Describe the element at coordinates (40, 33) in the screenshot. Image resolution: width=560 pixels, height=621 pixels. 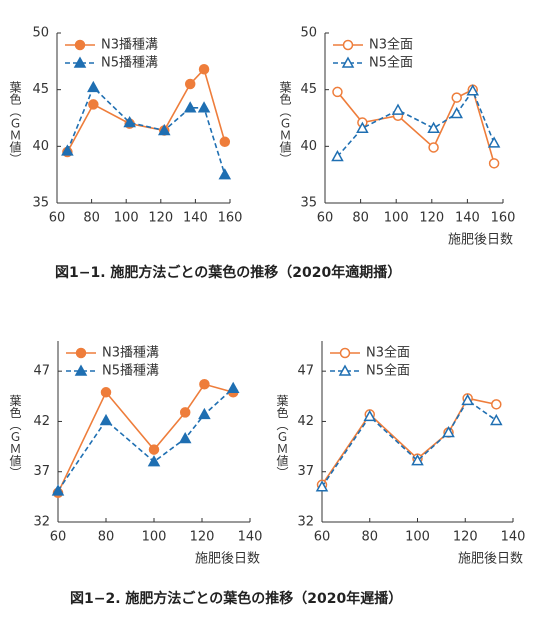
I see `y-tick-label: 50` at that location.